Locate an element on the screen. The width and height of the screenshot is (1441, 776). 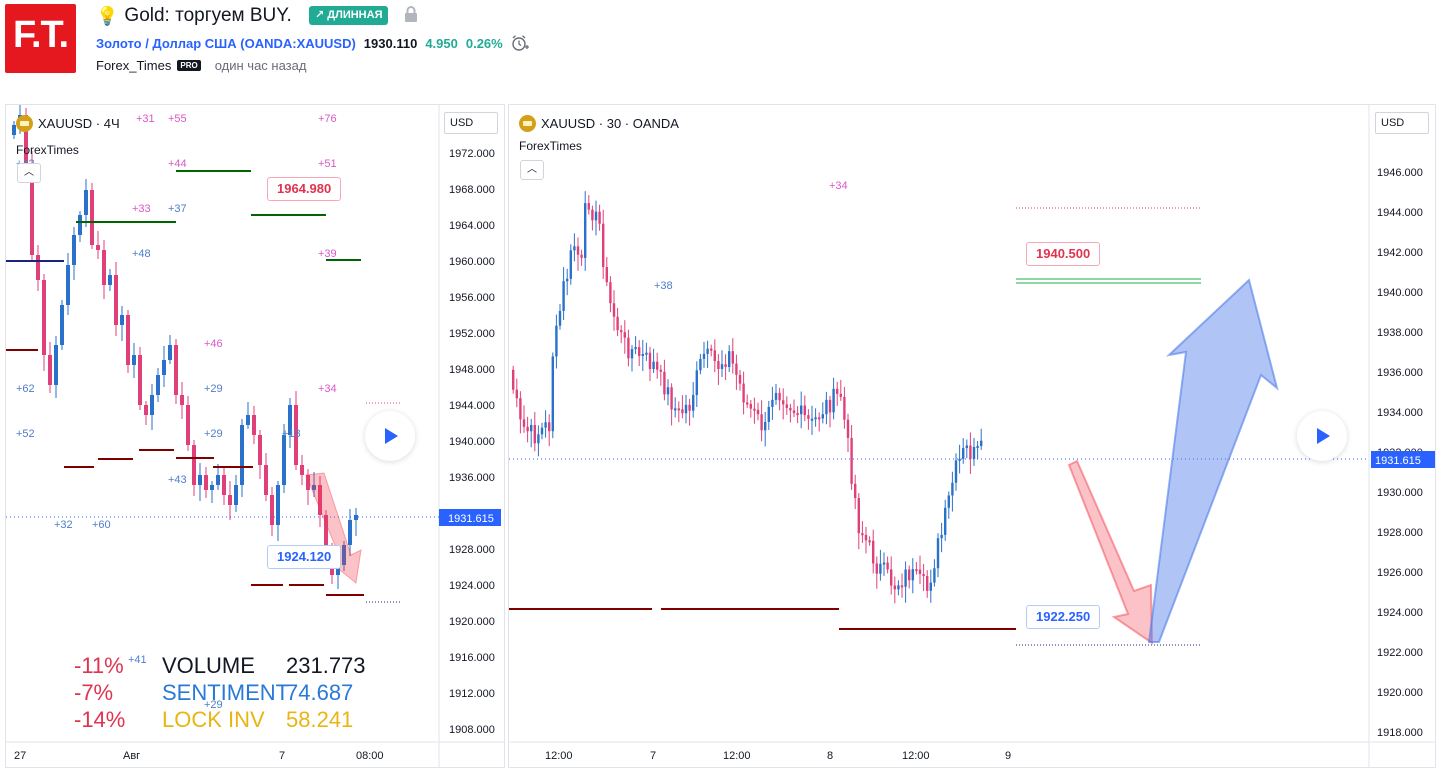
exchange-link: (OANDA:XAUUSD) is located at coordinates (298, 43).